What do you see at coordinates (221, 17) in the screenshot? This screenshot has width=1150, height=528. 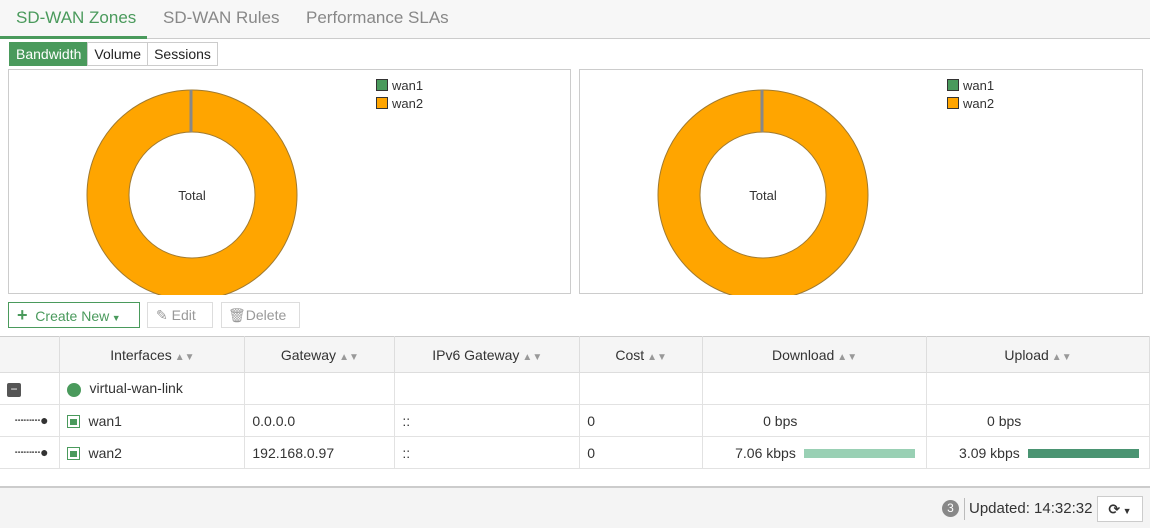 I see `tab-sdwan-rules: SD-WAN Rules` at bounding box center [221, 17].